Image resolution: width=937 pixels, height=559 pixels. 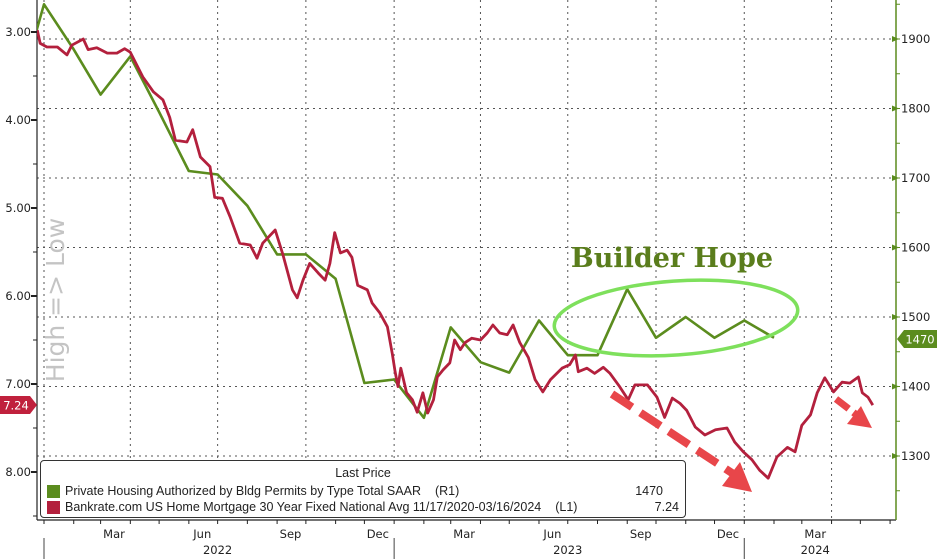 I want to click on left-tick-label: 7.00, so click(x=18, y=384).